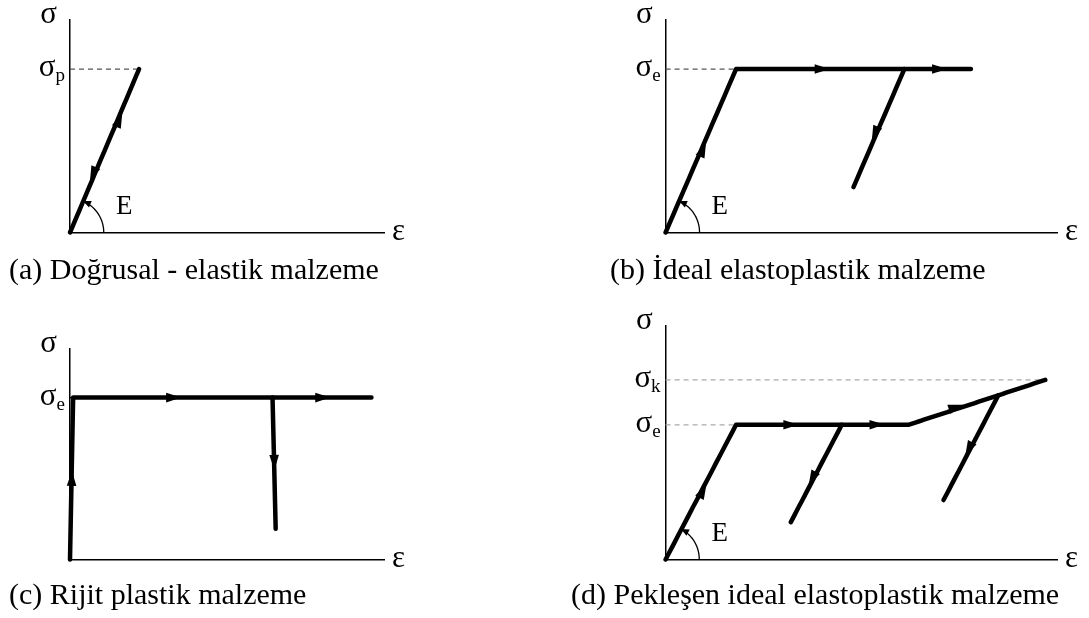 This screenshot has height=618, width=1089. I want to click on text: (d) Pekleşen ideal elastoplastik malzeme, so click(815, 594).